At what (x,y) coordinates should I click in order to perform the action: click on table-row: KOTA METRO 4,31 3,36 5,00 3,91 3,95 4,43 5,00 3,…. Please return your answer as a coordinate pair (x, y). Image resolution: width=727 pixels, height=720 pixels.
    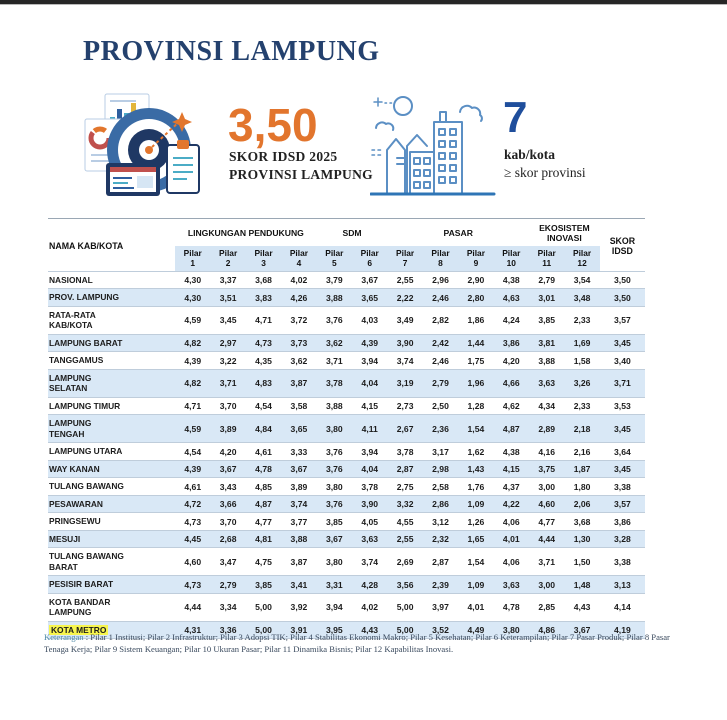
    Looking at the image, I should click on (346, 630).